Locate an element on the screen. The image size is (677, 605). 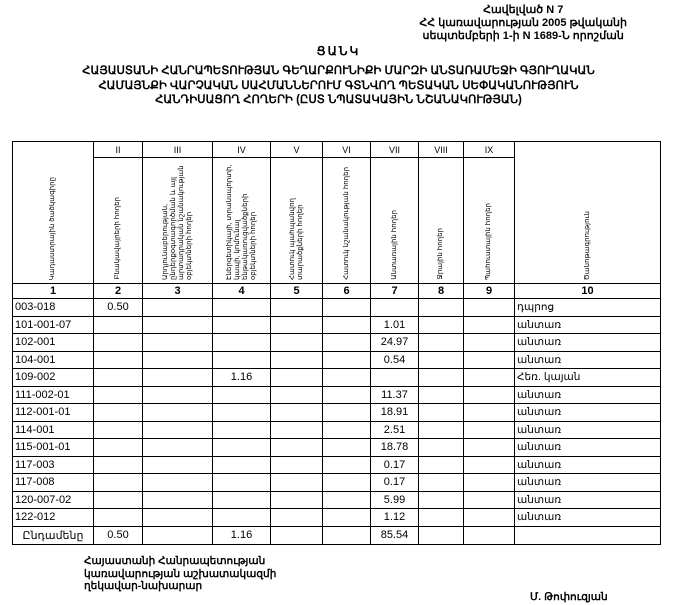
table-row: 102-001 24.97 անտառ is located at coordinates (336, 342).